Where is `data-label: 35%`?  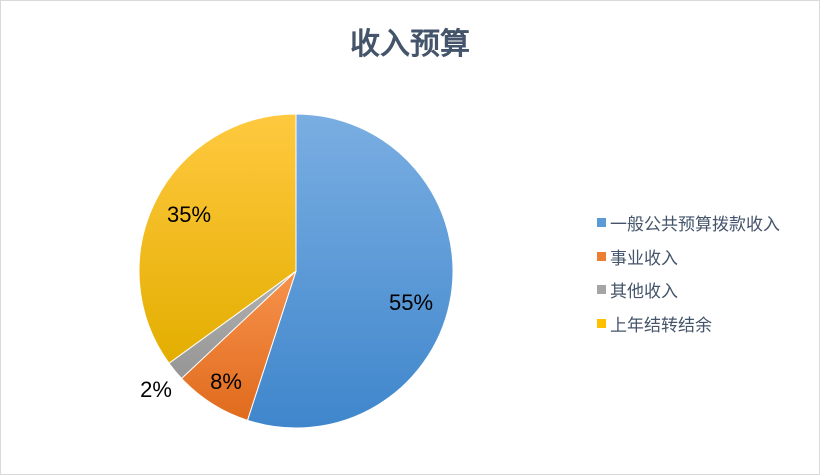
data-label: 35% is located at coordinates (189, 214).